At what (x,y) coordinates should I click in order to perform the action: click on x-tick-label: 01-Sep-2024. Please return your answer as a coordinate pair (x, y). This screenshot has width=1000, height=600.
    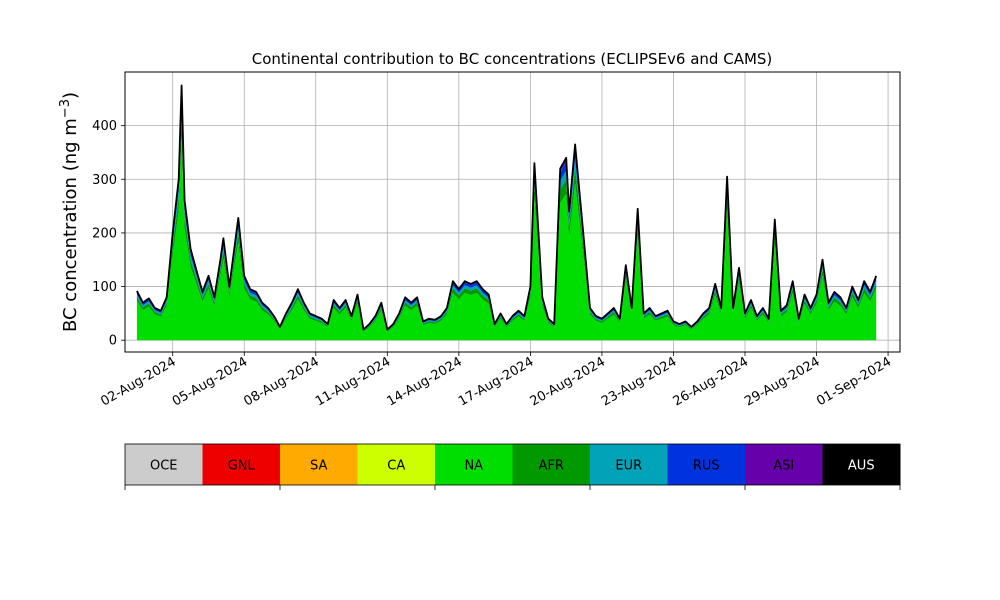
    Looking at the image, I should click on (854, 381).